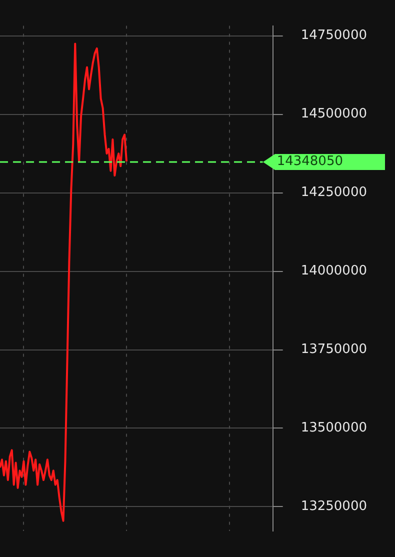 This screenshot has width=395, height=557. What do you see at coordinates (329, 162) in the screenshot?
I see `ref-line-label: 14348050` at bounding box center [329, 162].